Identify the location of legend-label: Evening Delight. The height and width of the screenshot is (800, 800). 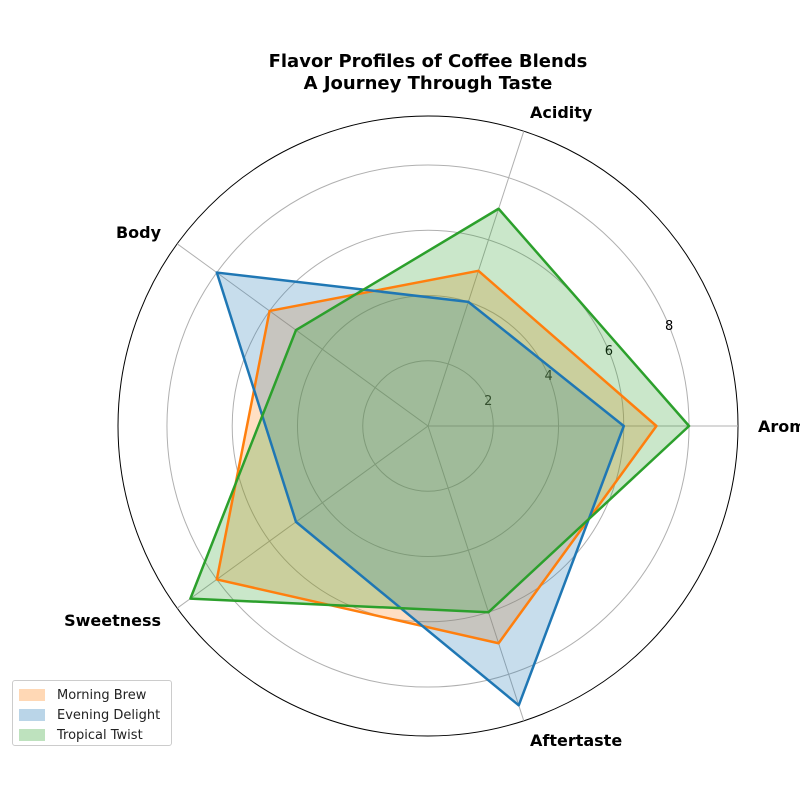
(109, 715).